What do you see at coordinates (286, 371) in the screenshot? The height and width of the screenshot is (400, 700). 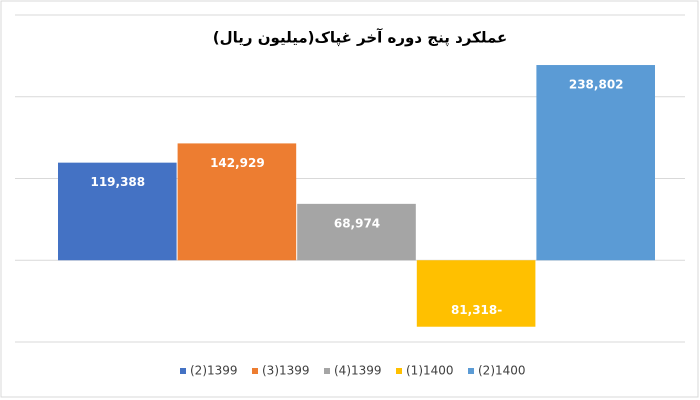 I see `legend-label: (3)1399` at bounding box center [286, 371].